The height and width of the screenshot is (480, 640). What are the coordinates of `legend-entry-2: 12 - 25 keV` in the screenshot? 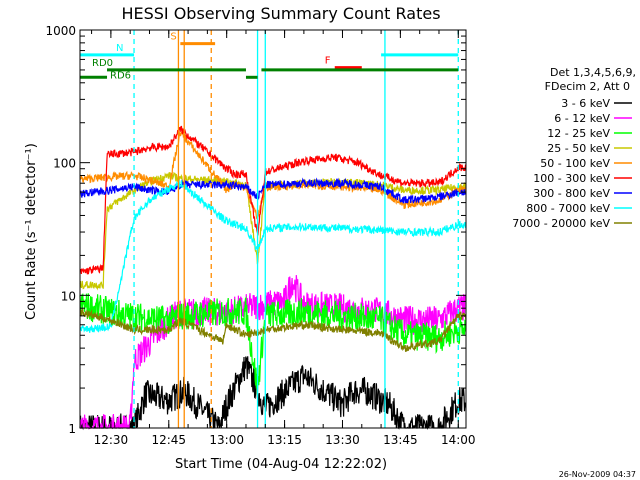 It's located at (578, 133).